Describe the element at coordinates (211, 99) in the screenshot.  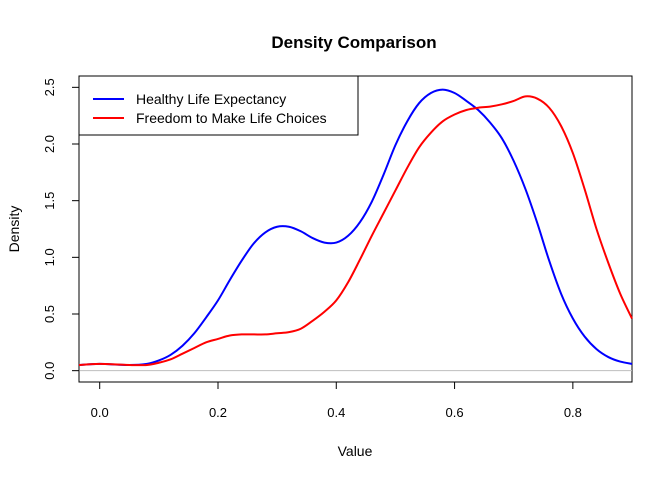
I see `legend-label-healthy-life-expectancy: Healthy Life Expectancy` at that location.